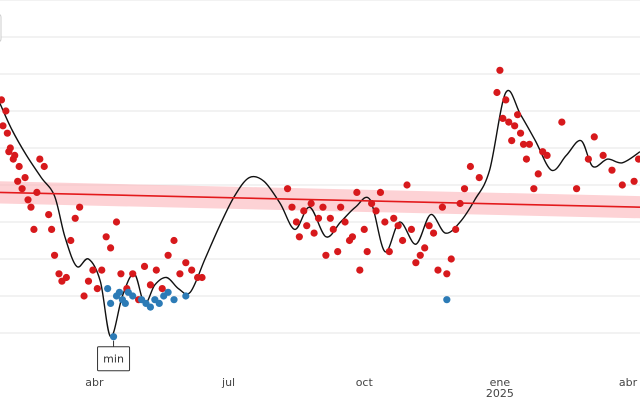 The image size is (640, 400). I want to click on toolbar-edge, so click(1, 28).